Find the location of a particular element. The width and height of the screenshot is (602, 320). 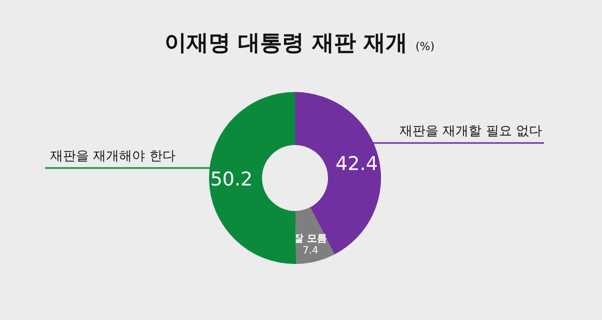

data-label: 7.4 is located at coordinates (310, 251).